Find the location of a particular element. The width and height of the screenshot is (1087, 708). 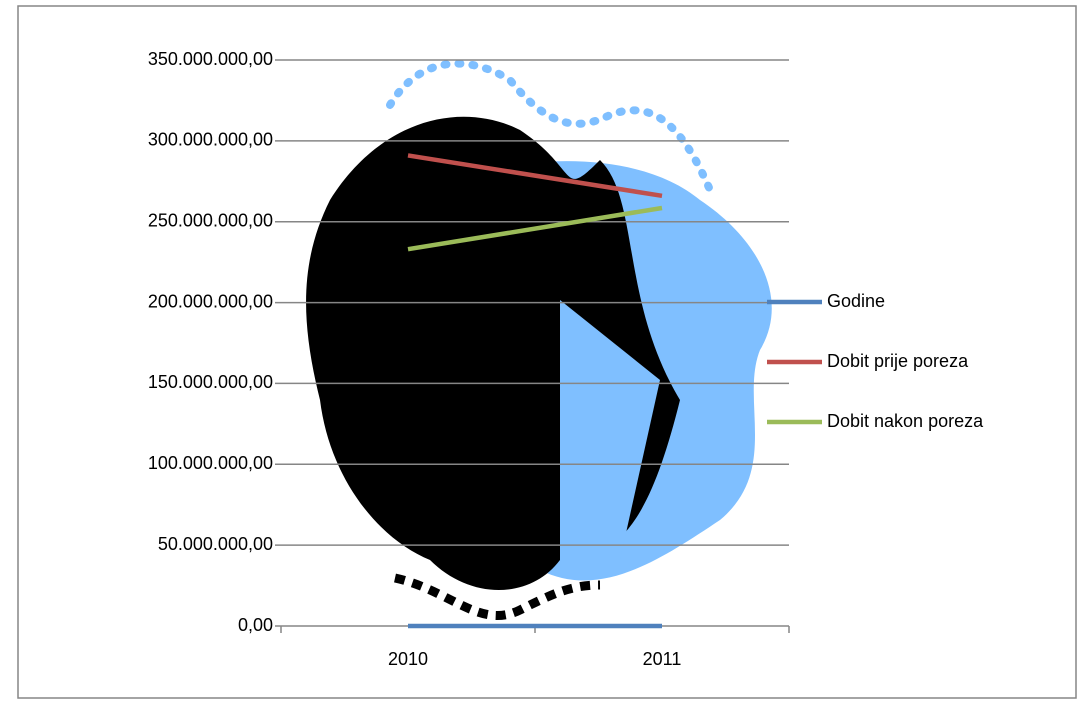

y-tick-label: 250.000.000,00 is located at coordinates (210, 220).